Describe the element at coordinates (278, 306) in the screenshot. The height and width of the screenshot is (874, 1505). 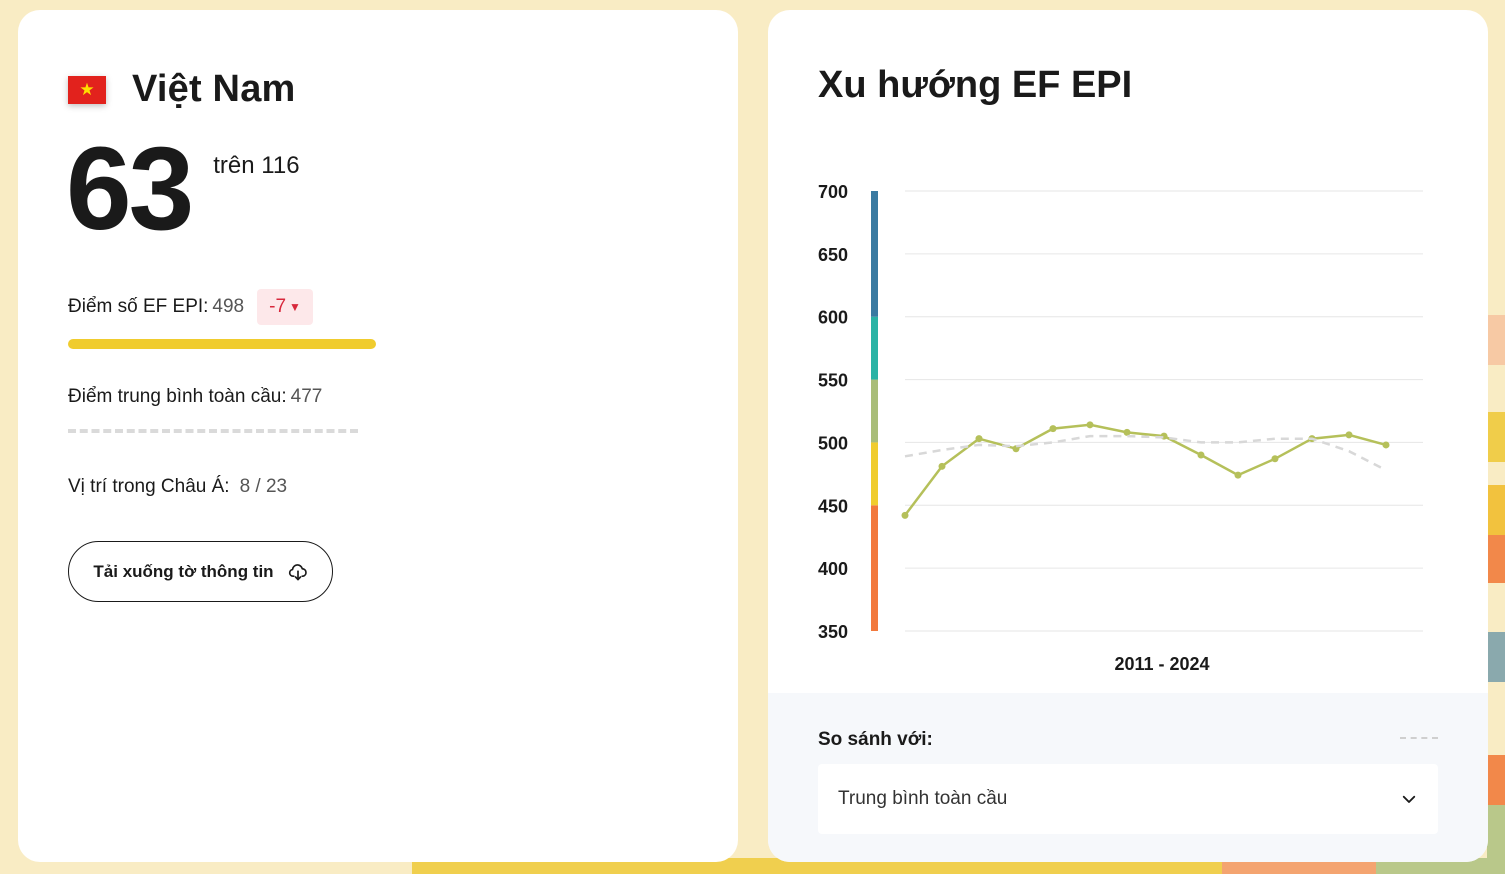
I see `score-change-value: -7` at that location.